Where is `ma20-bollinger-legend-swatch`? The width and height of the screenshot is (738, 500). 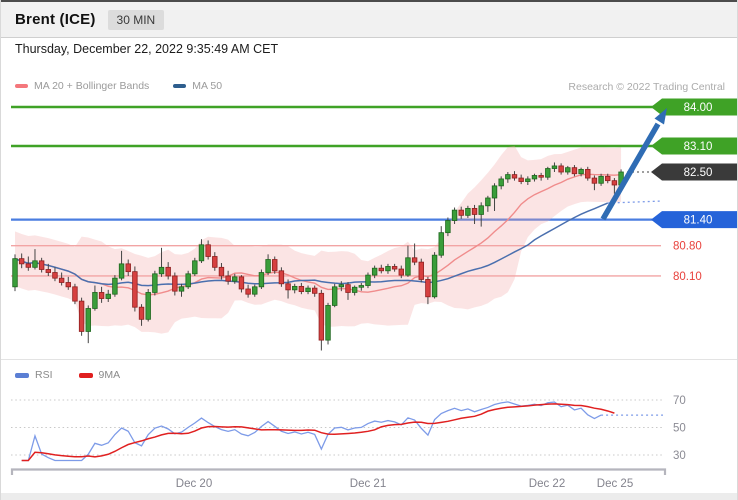 ma20-bollinger-legend-swatch is located at coordinates (21, 86).